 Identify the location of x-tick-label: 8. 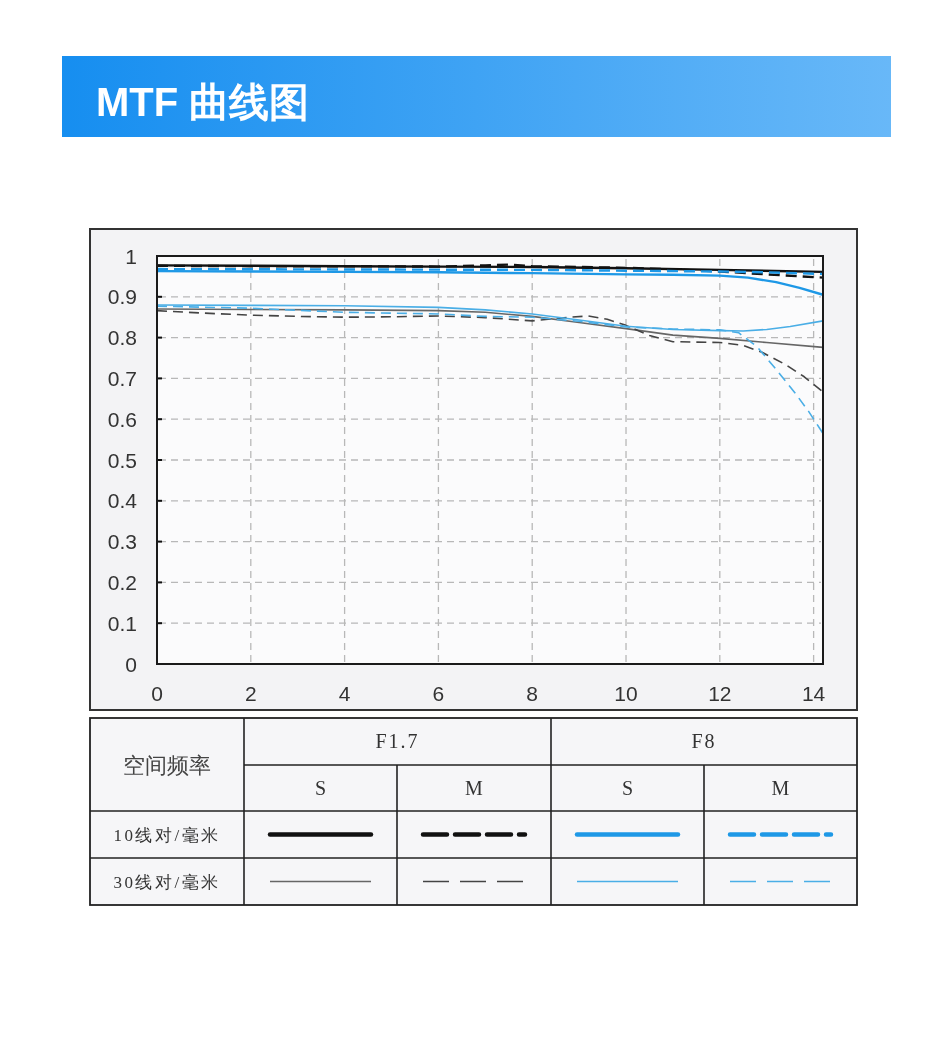
(532, 693).